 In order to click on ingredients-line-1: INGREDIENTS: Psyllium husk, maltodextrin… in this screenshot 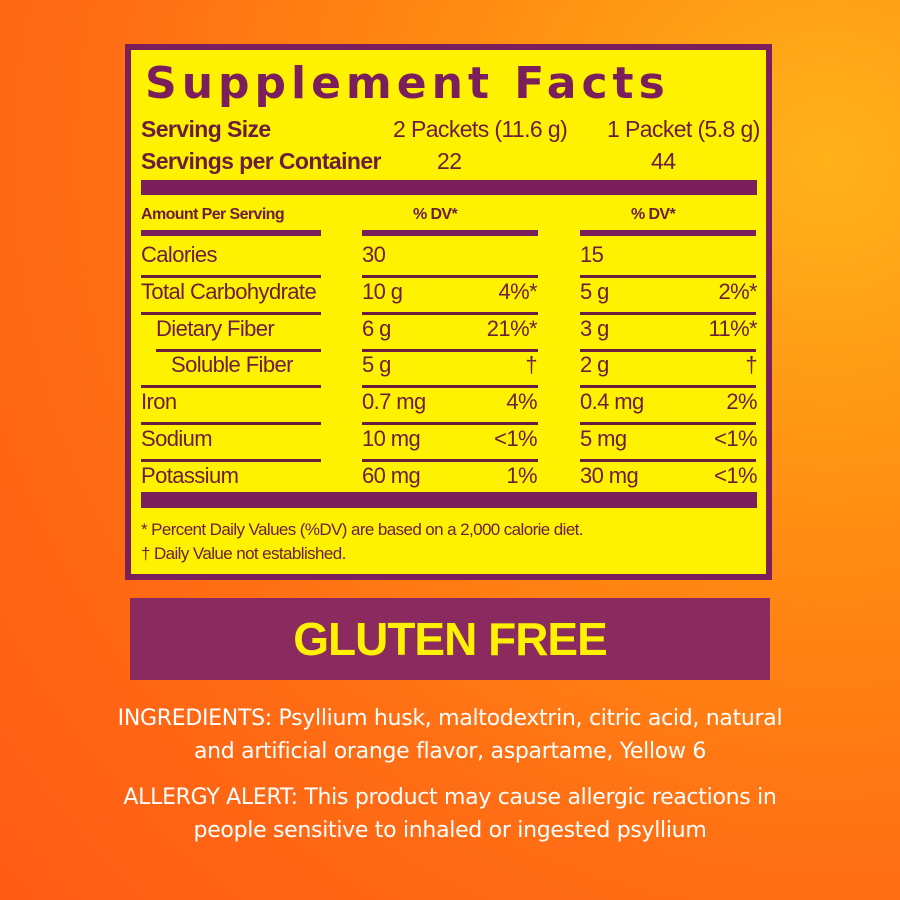, I will do `click(450, 718)`.